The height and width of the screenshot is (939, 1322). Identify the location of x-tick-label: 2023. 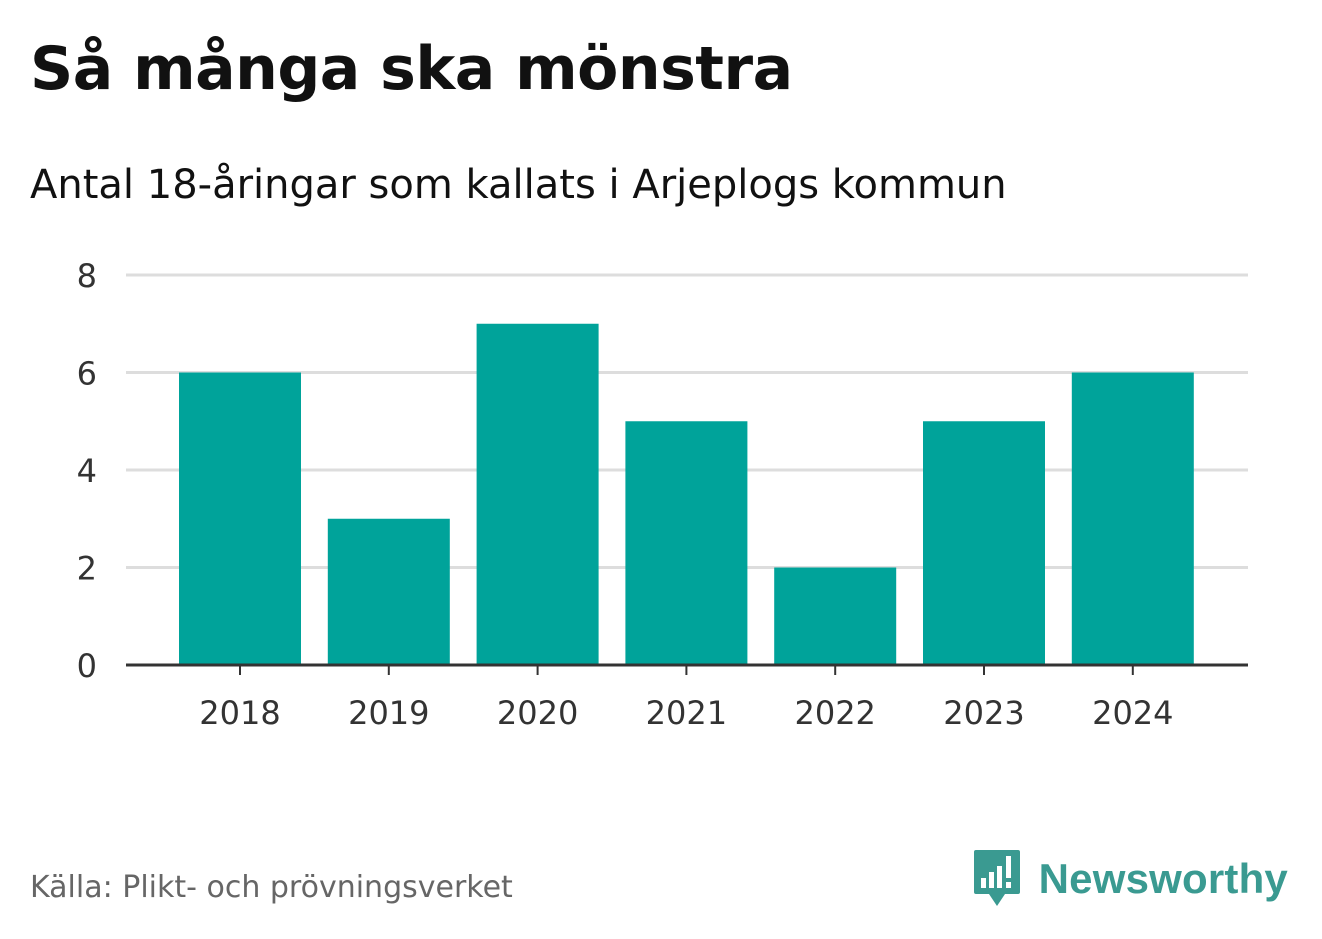
(983, 713).